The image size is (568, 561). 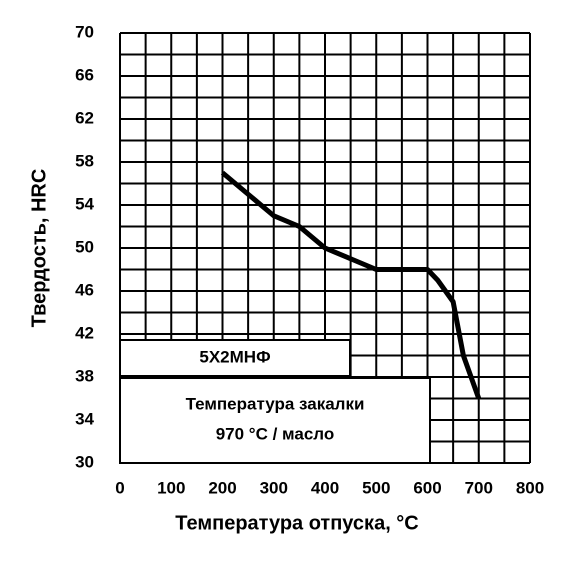 I want to click on x-tick-label: 0, so click(x=119, y=487).